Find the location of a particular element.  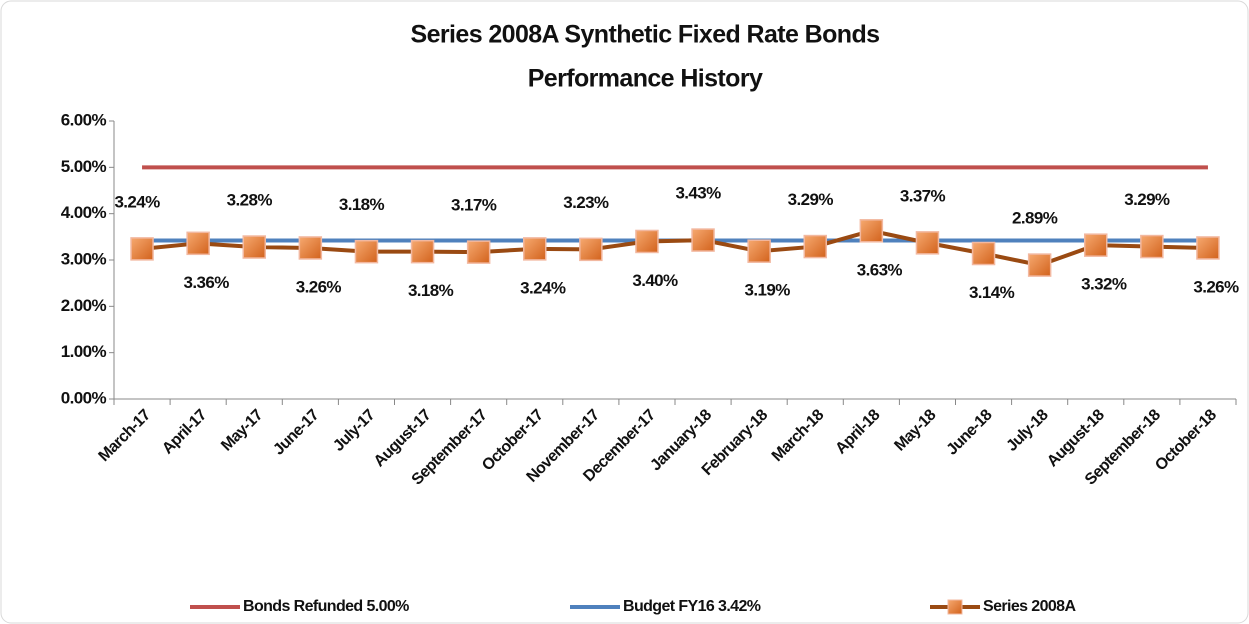

y-tick-label: 0.00% is located at coordinates (84, 397).